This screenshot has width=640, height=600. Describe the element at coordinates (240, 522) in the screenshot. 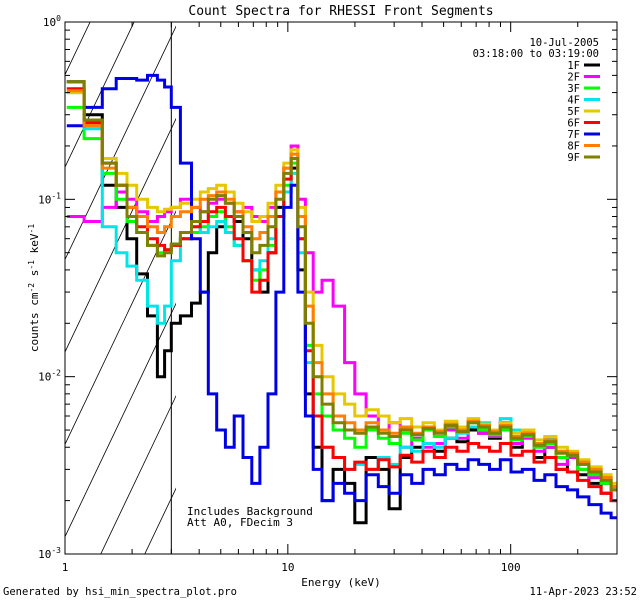

I see `note-attenuator: Att A0, FDecim 3` at that location.